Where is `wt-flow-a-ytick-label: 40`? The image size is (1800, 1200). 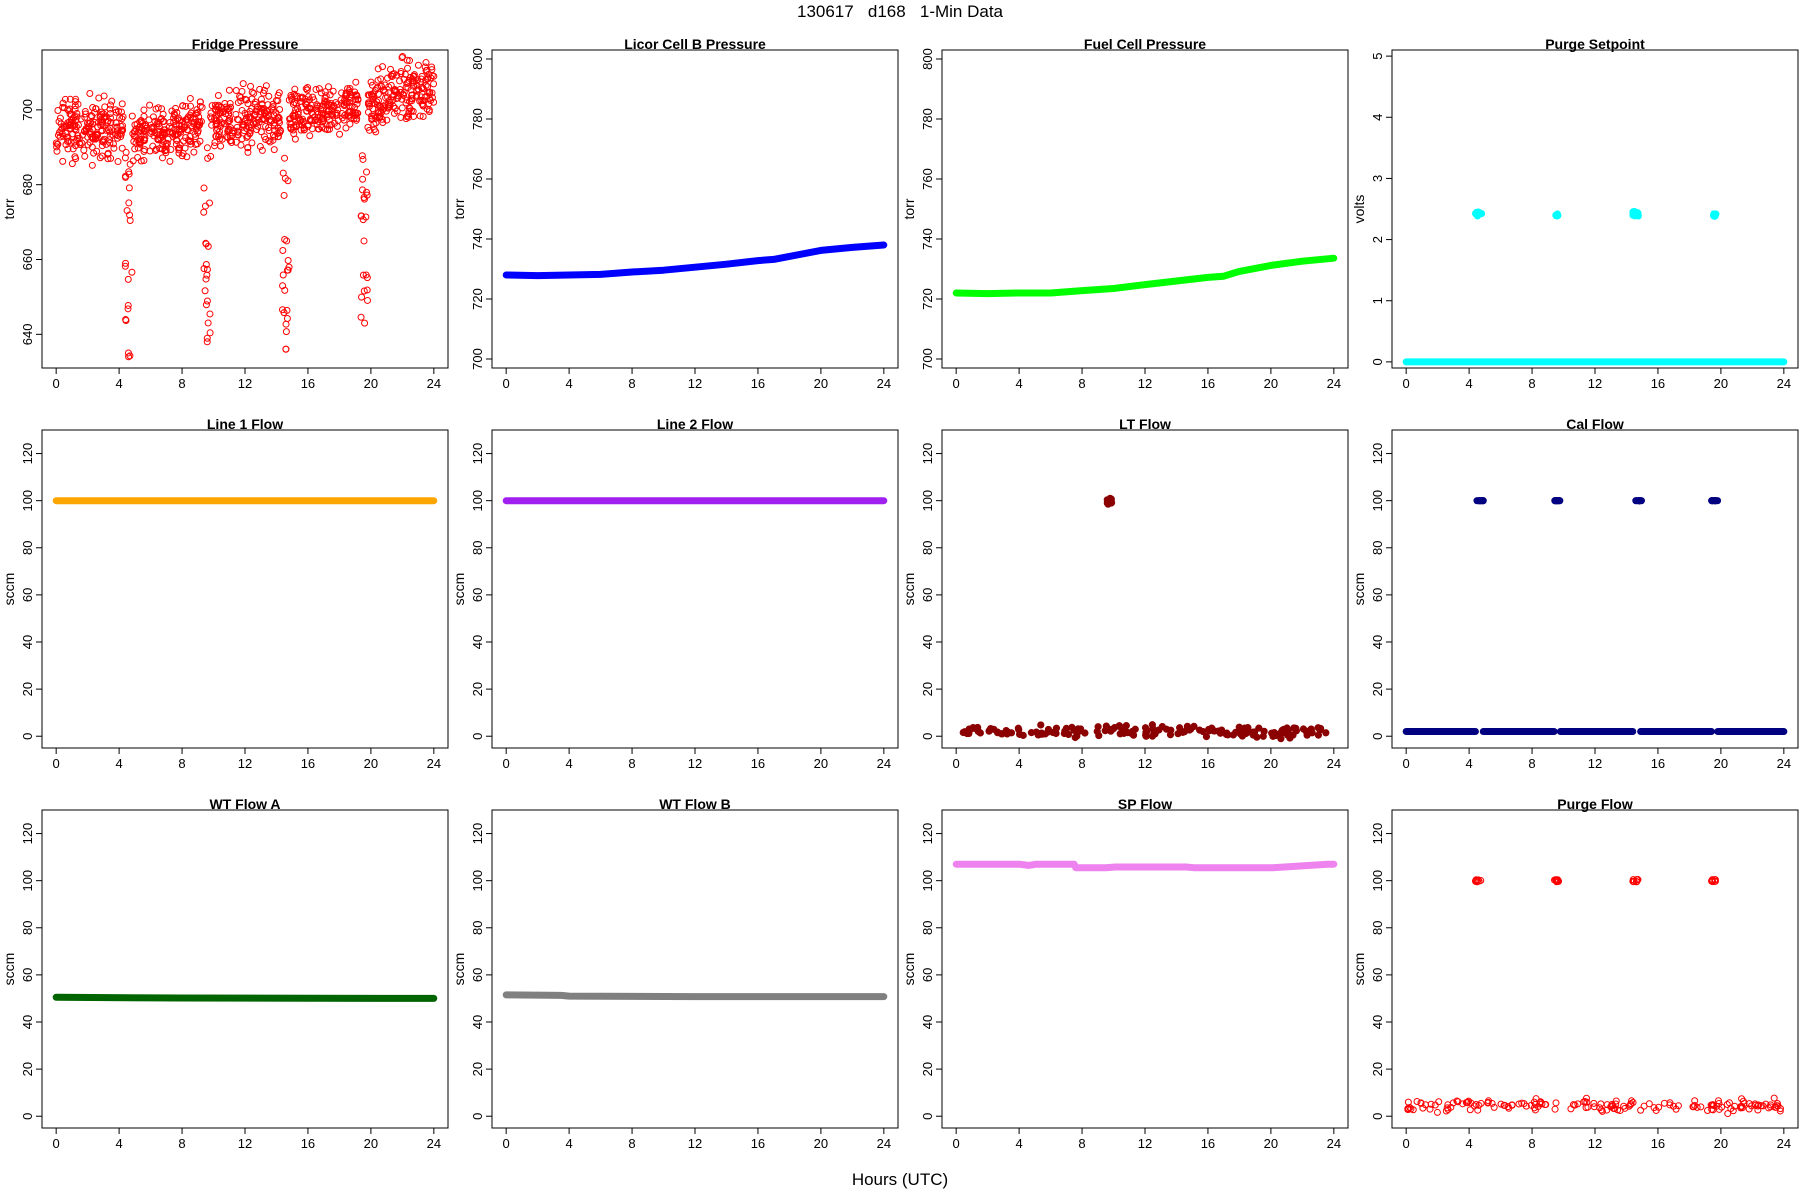 wt-flow-a-ytick-label: 40 is located at coordinates (27, 1022).